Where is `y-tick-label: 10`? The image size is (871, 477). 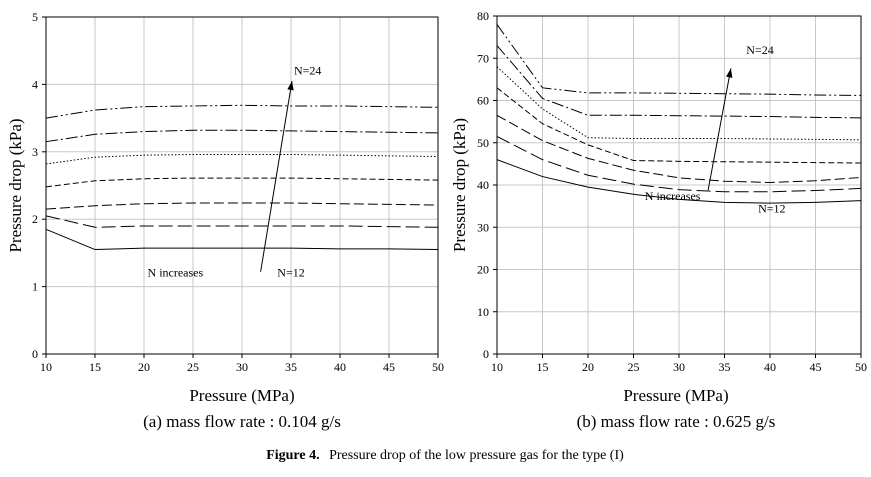
y-tick-label: 10 is located at coordinates (483, 312).